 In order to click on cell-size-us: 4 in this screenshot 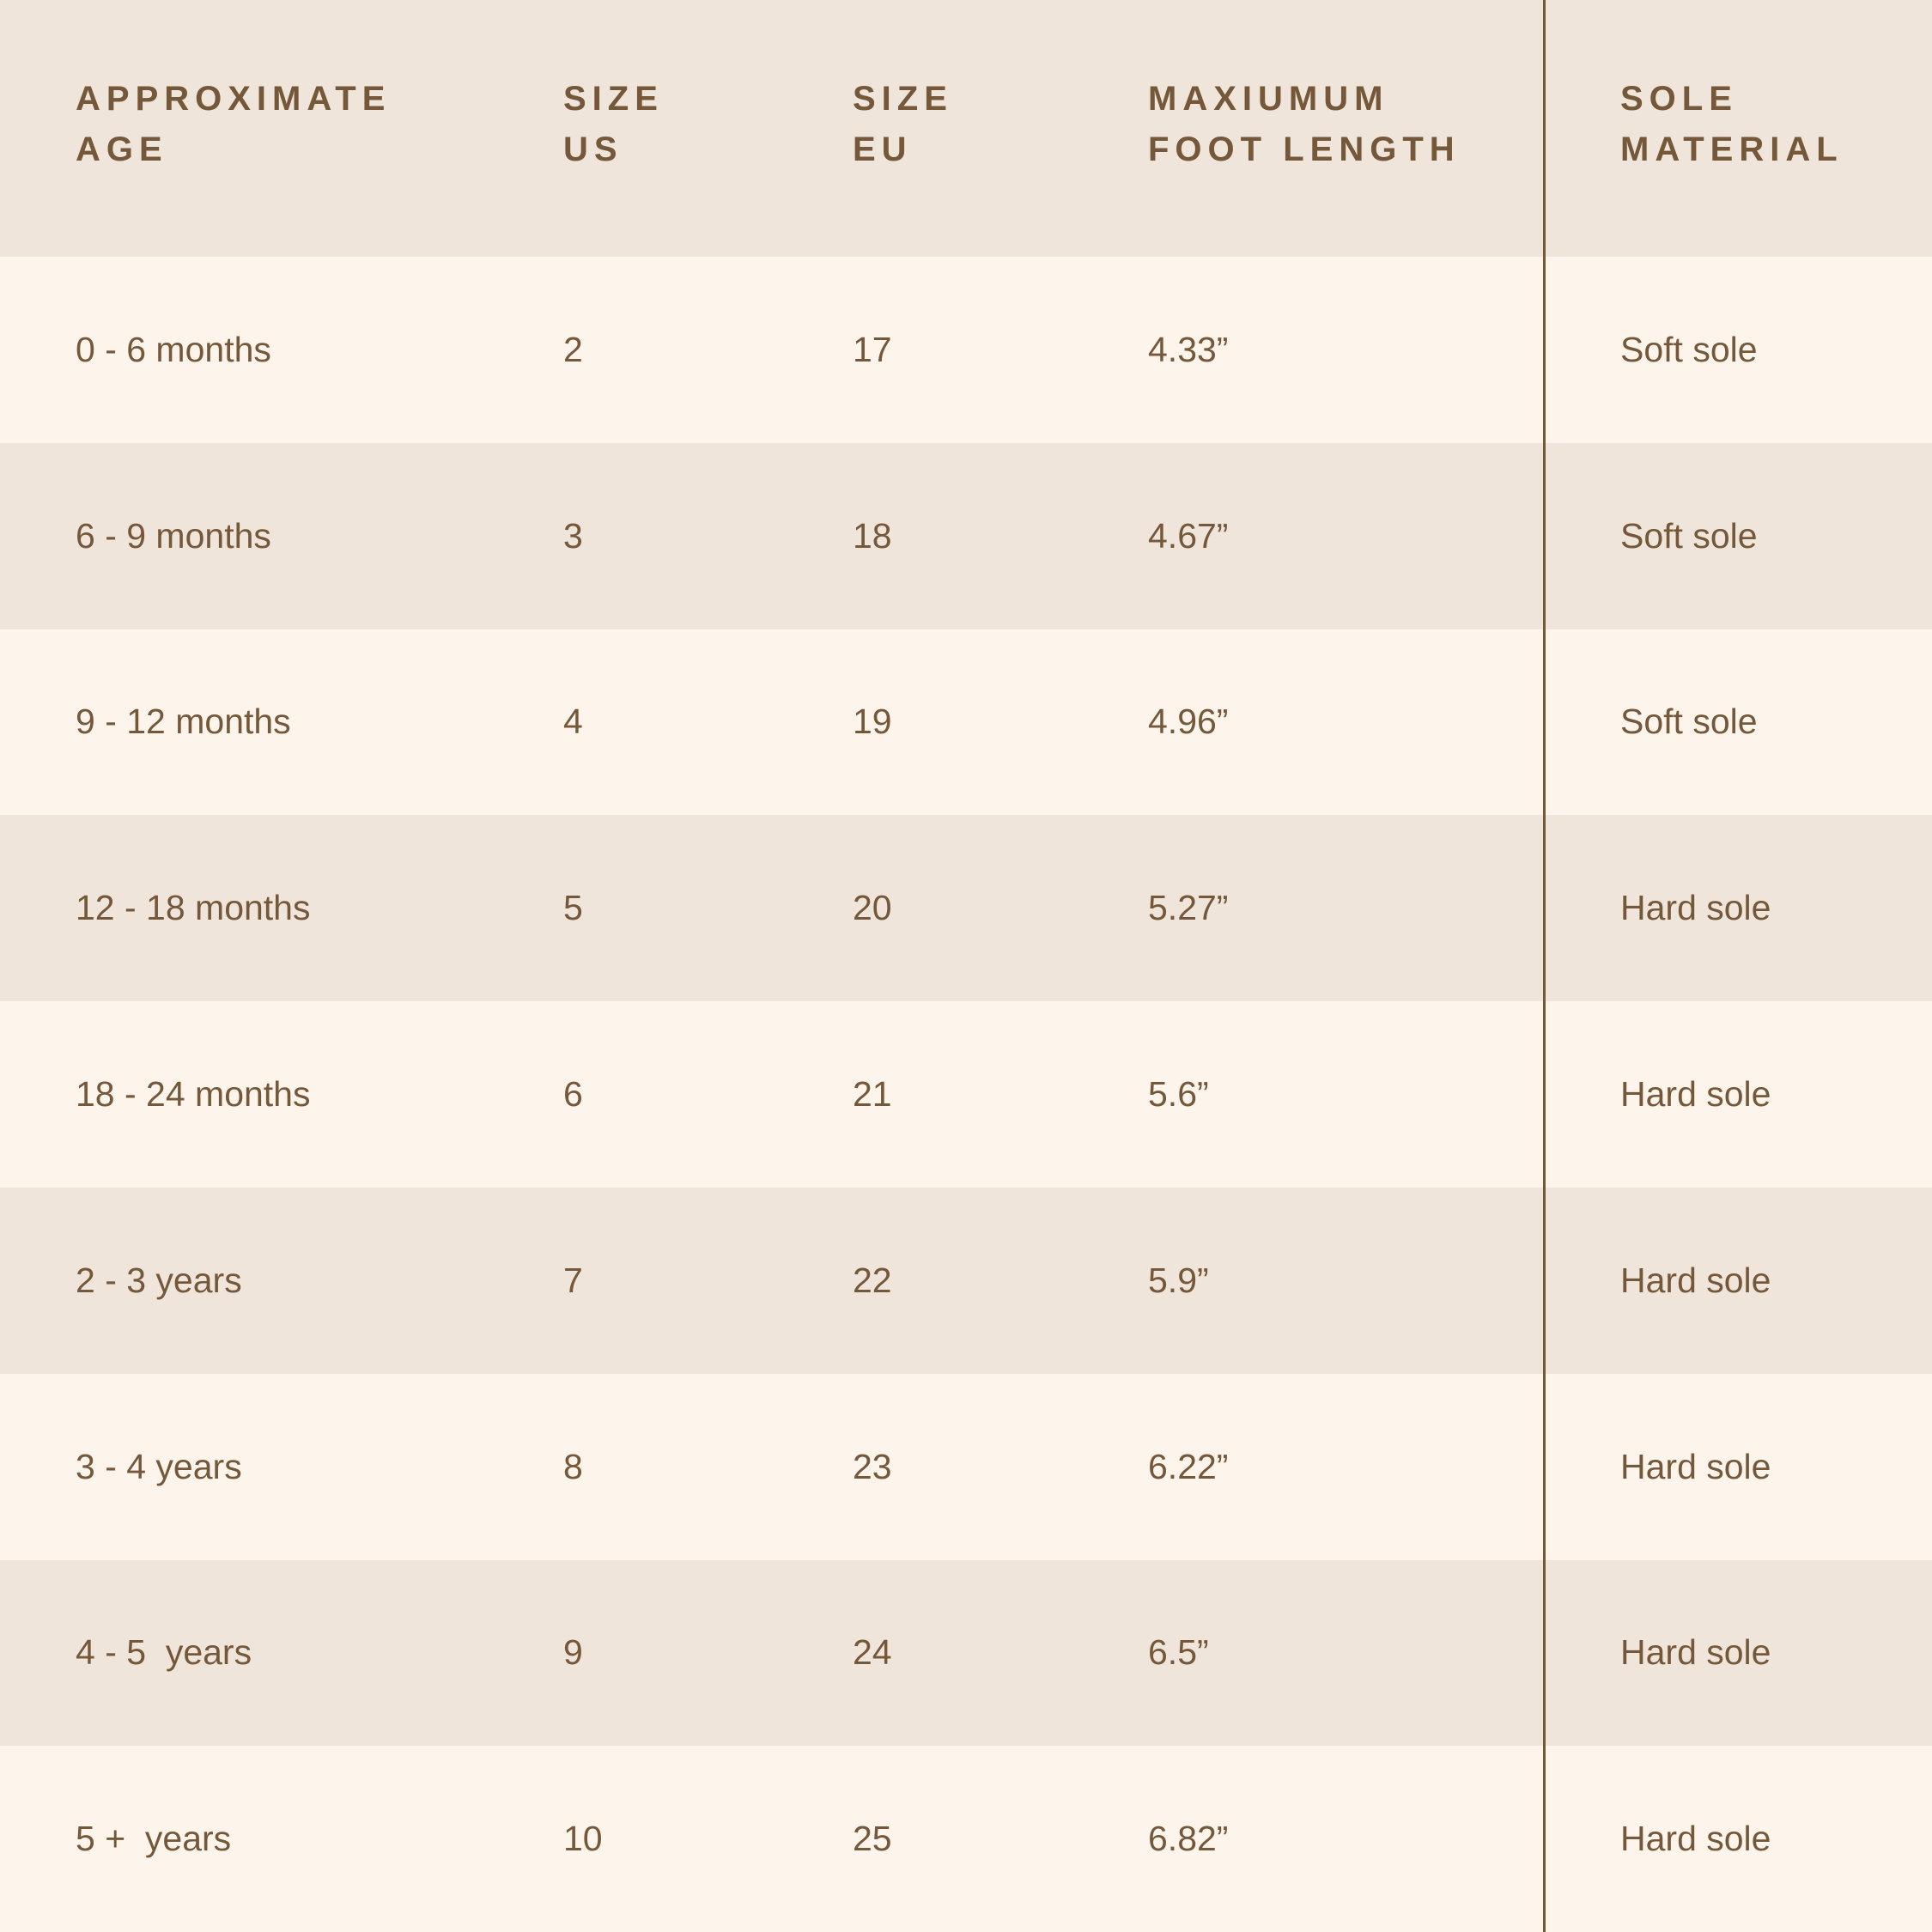, I will do `click(573, 722)`.